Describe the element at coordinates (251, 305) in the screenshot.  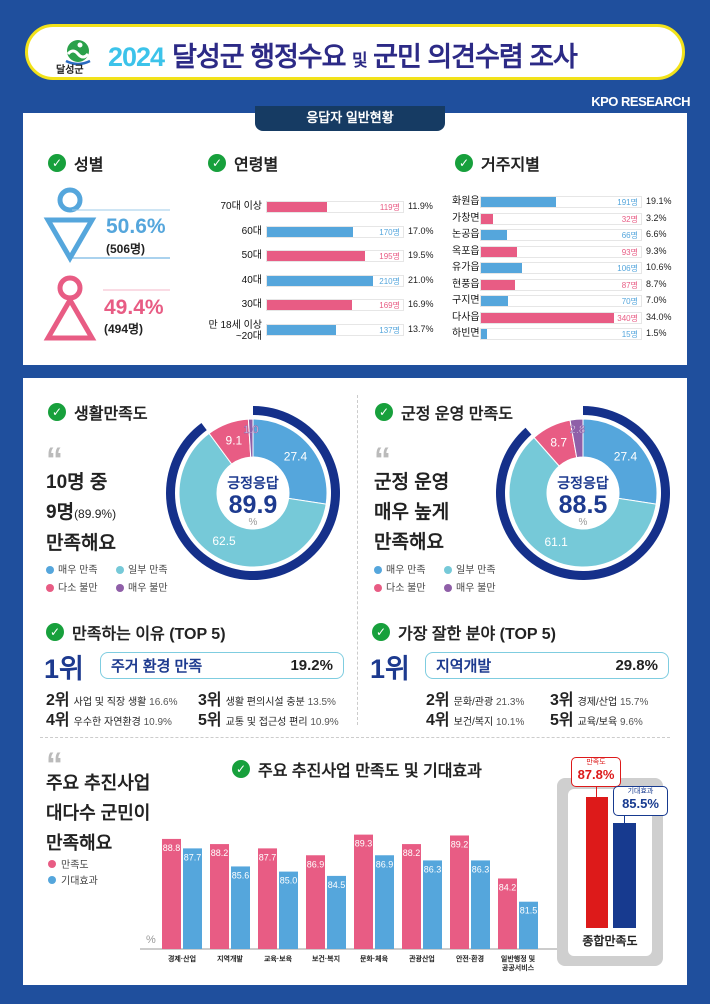
I see `bar-label: 30대` at that location.